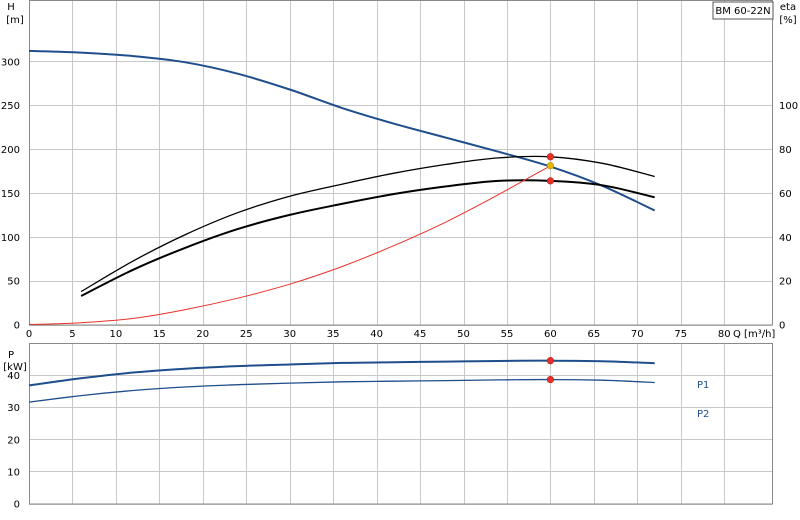 This screenshot has height=520, width=800. I want to click on power-tick-label: 40, so click(13, 376).